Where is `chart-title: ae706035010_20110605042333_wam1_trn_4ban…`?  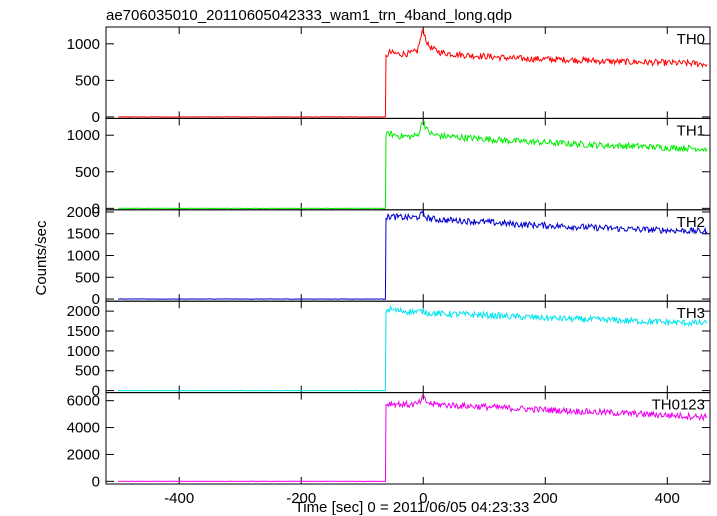
chart-title: ae706035010_20110605042333_wam1_trn_4ban… is located at coordinates (309, 15).